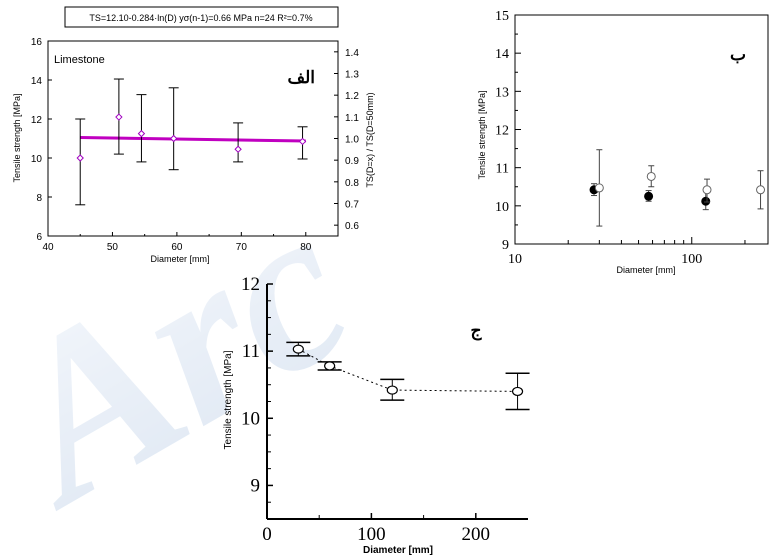  What do you see at coordinates (352, 118) in the screenshot?
I see `y2-tick-label-alef: 1.1` at bounding box center [352, 118].